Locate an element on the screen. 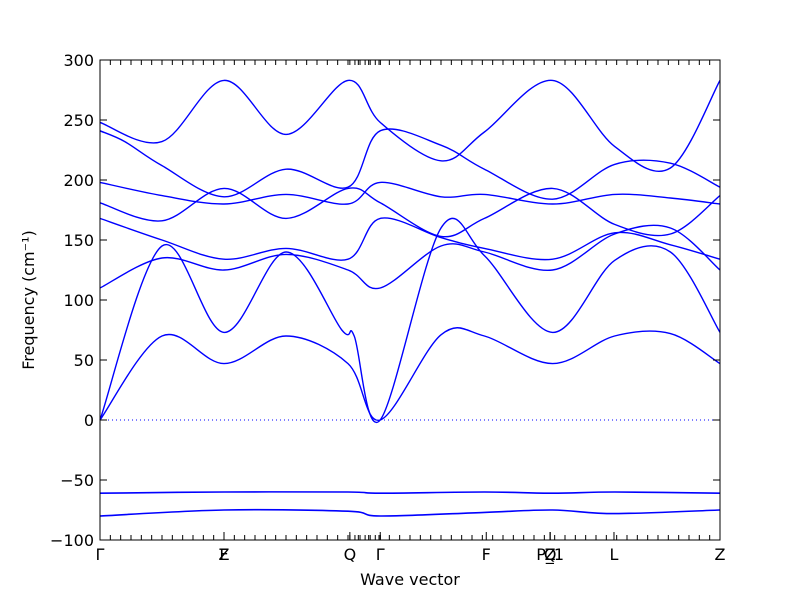  y-tick-label: 50 is located at coordinates (84, 360).